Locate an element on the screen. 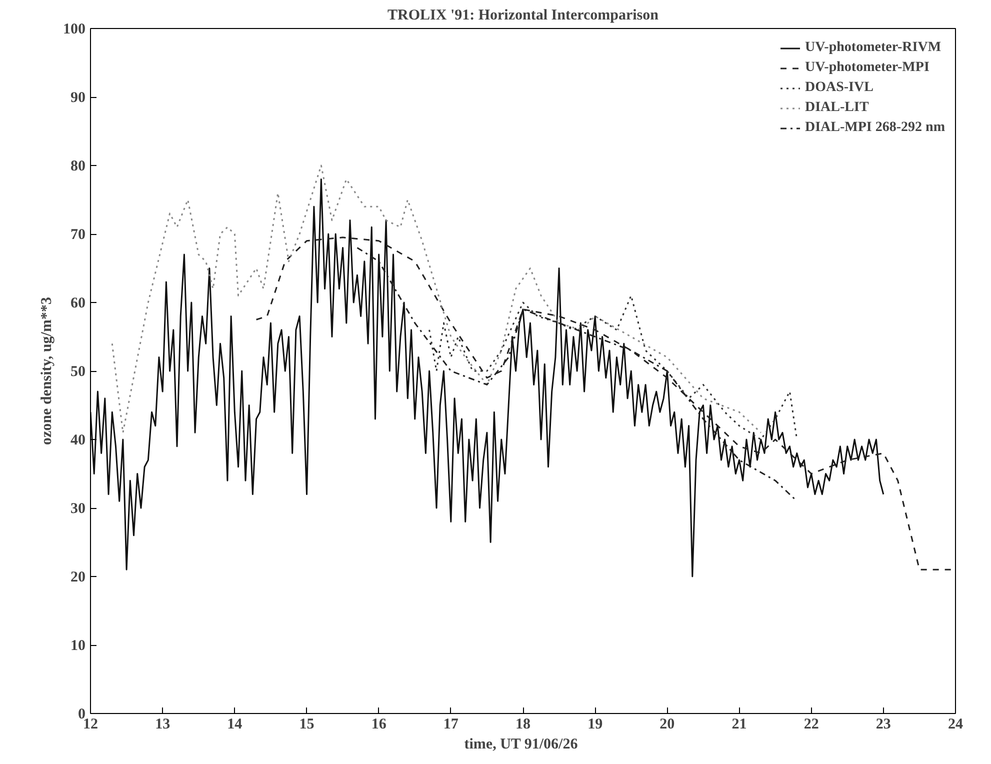 This screenshot has height=764, width=991. y-tick-label: 40 is located at coordinates (78, 440).